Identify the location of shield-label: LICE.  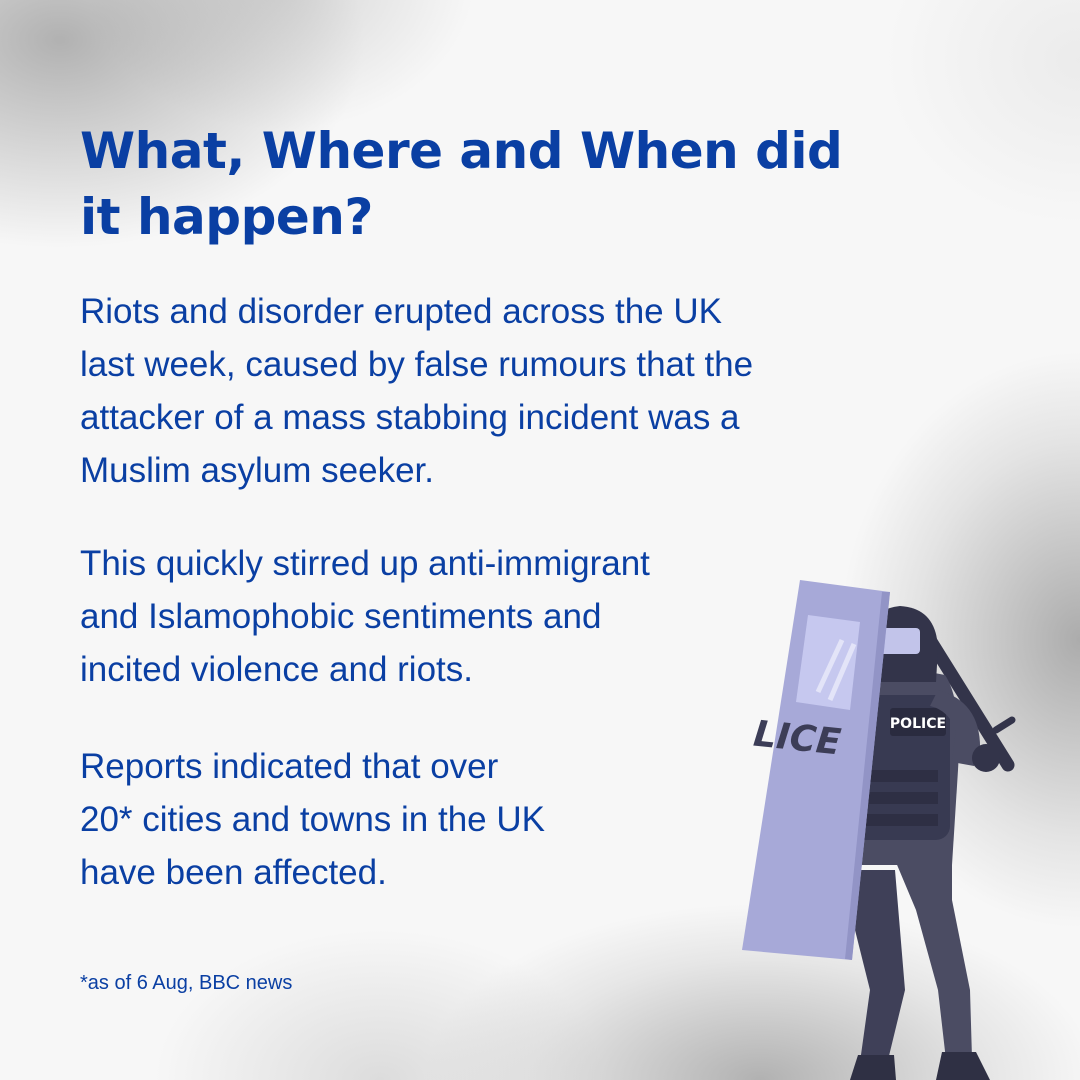
(798, 739).